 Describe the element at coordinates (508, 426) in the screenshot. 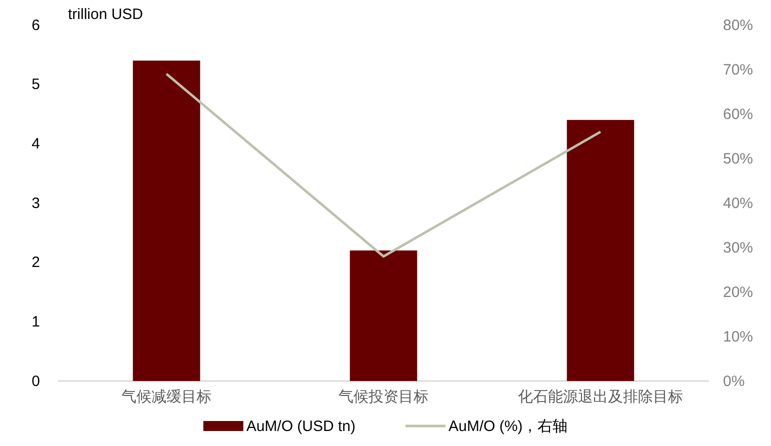

I see `legend-label: AuM/O (%)，右轴` at that location.